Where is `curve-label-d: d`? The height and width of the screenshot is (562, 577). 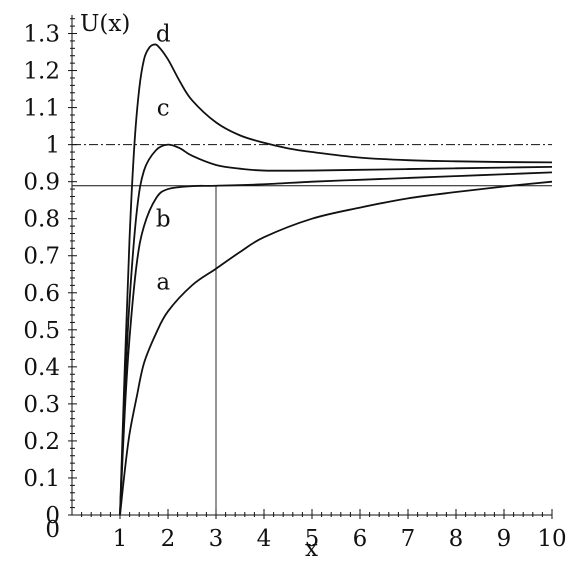
curve-label-d: d is located at coordinates (163, 35).